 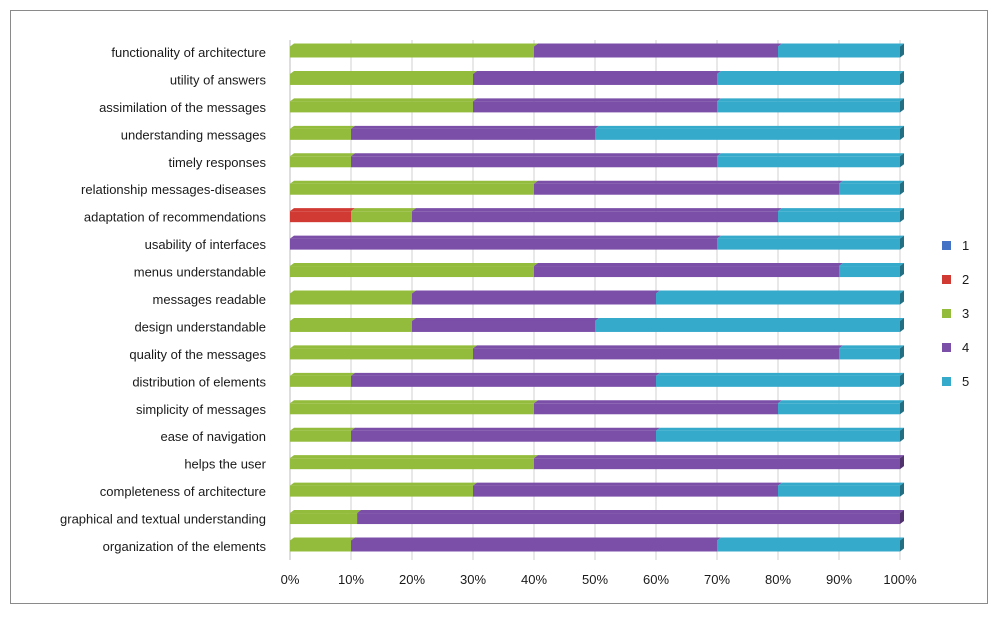 What do you see at coordinates (173, 189) in the screenshot?
I see `category-label: relationship messages-diseases` at bounding box center [173, 189].